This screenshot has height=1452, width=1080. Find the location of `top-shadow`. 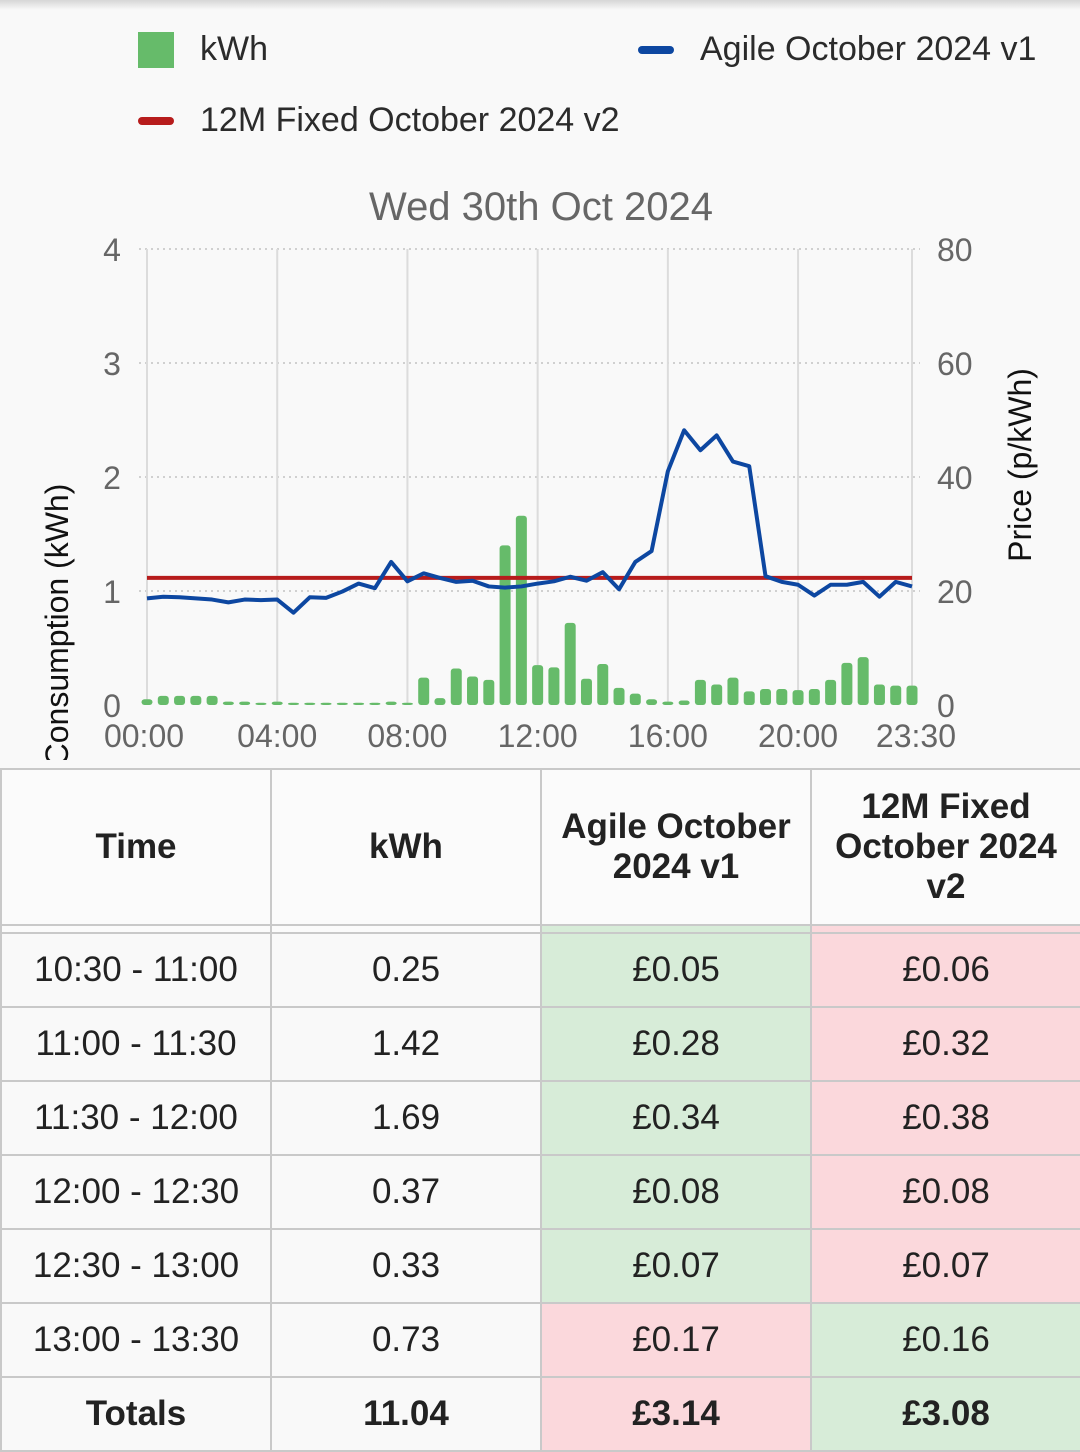

top-shadow is located at coordinates (540, 5).